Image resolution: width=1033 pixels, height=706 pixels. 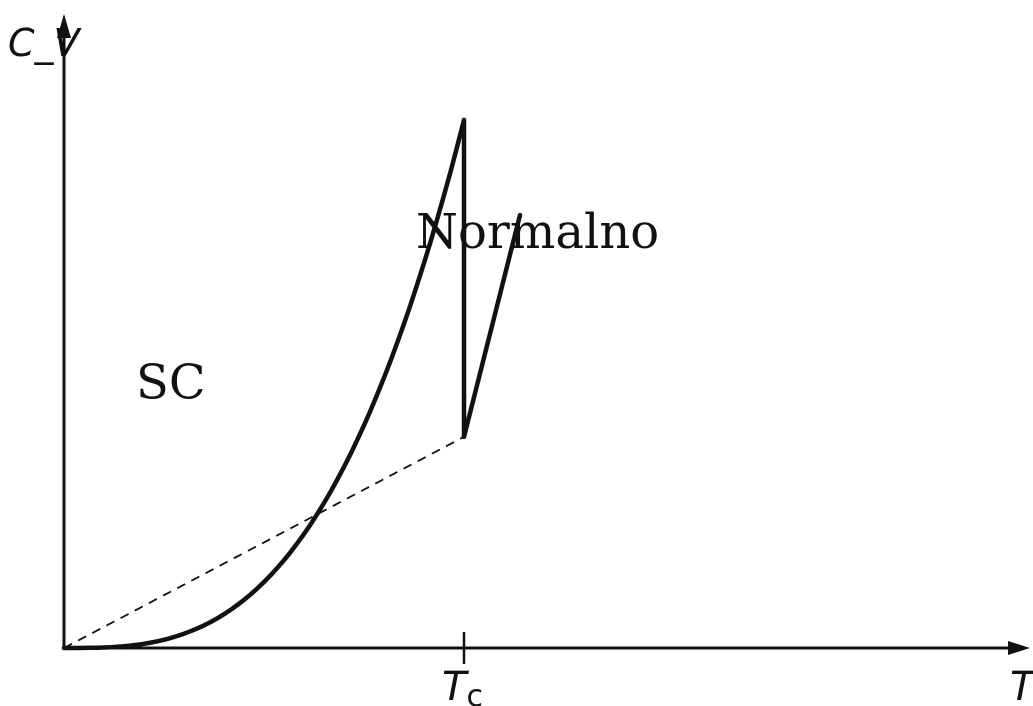 I want to click on normal-extrapolation-line, so click(x=264, y=542).